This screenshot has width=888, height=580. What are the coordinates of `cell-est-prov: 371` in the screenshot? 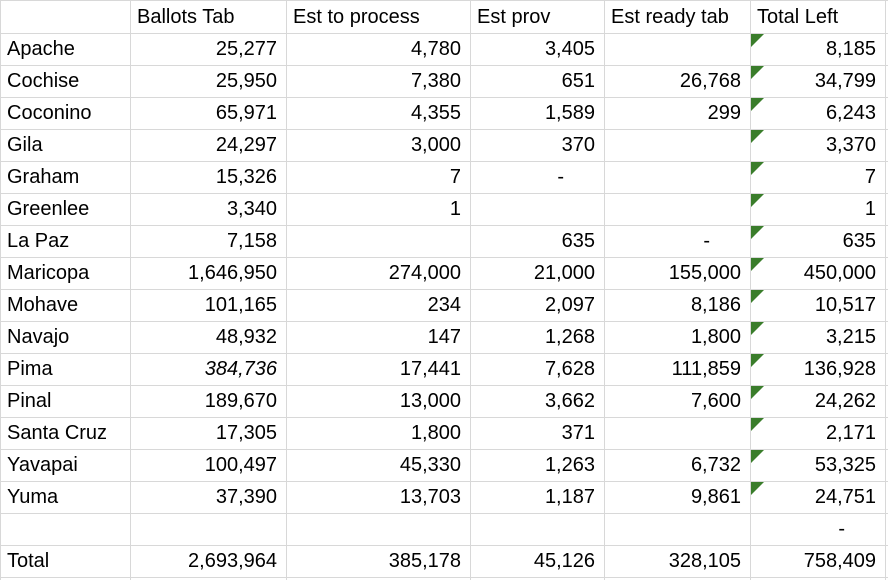 It's located at (537, 433).